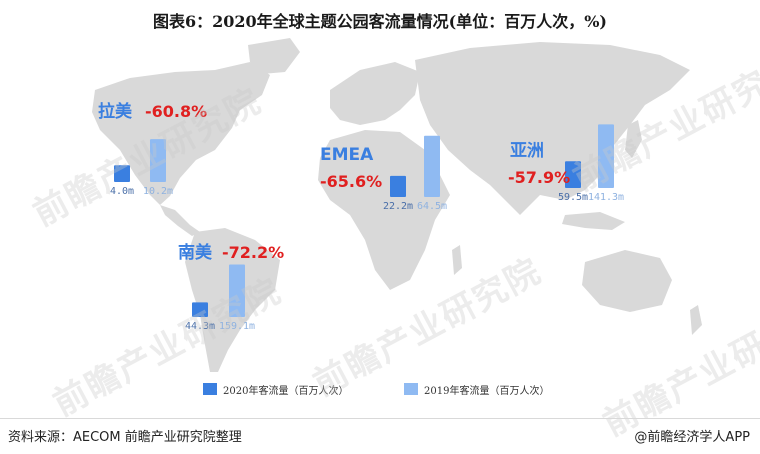  Describe the element at coordinates (176, 111) in the screenshot. I see `change-label-0: -60.8%` at that location.